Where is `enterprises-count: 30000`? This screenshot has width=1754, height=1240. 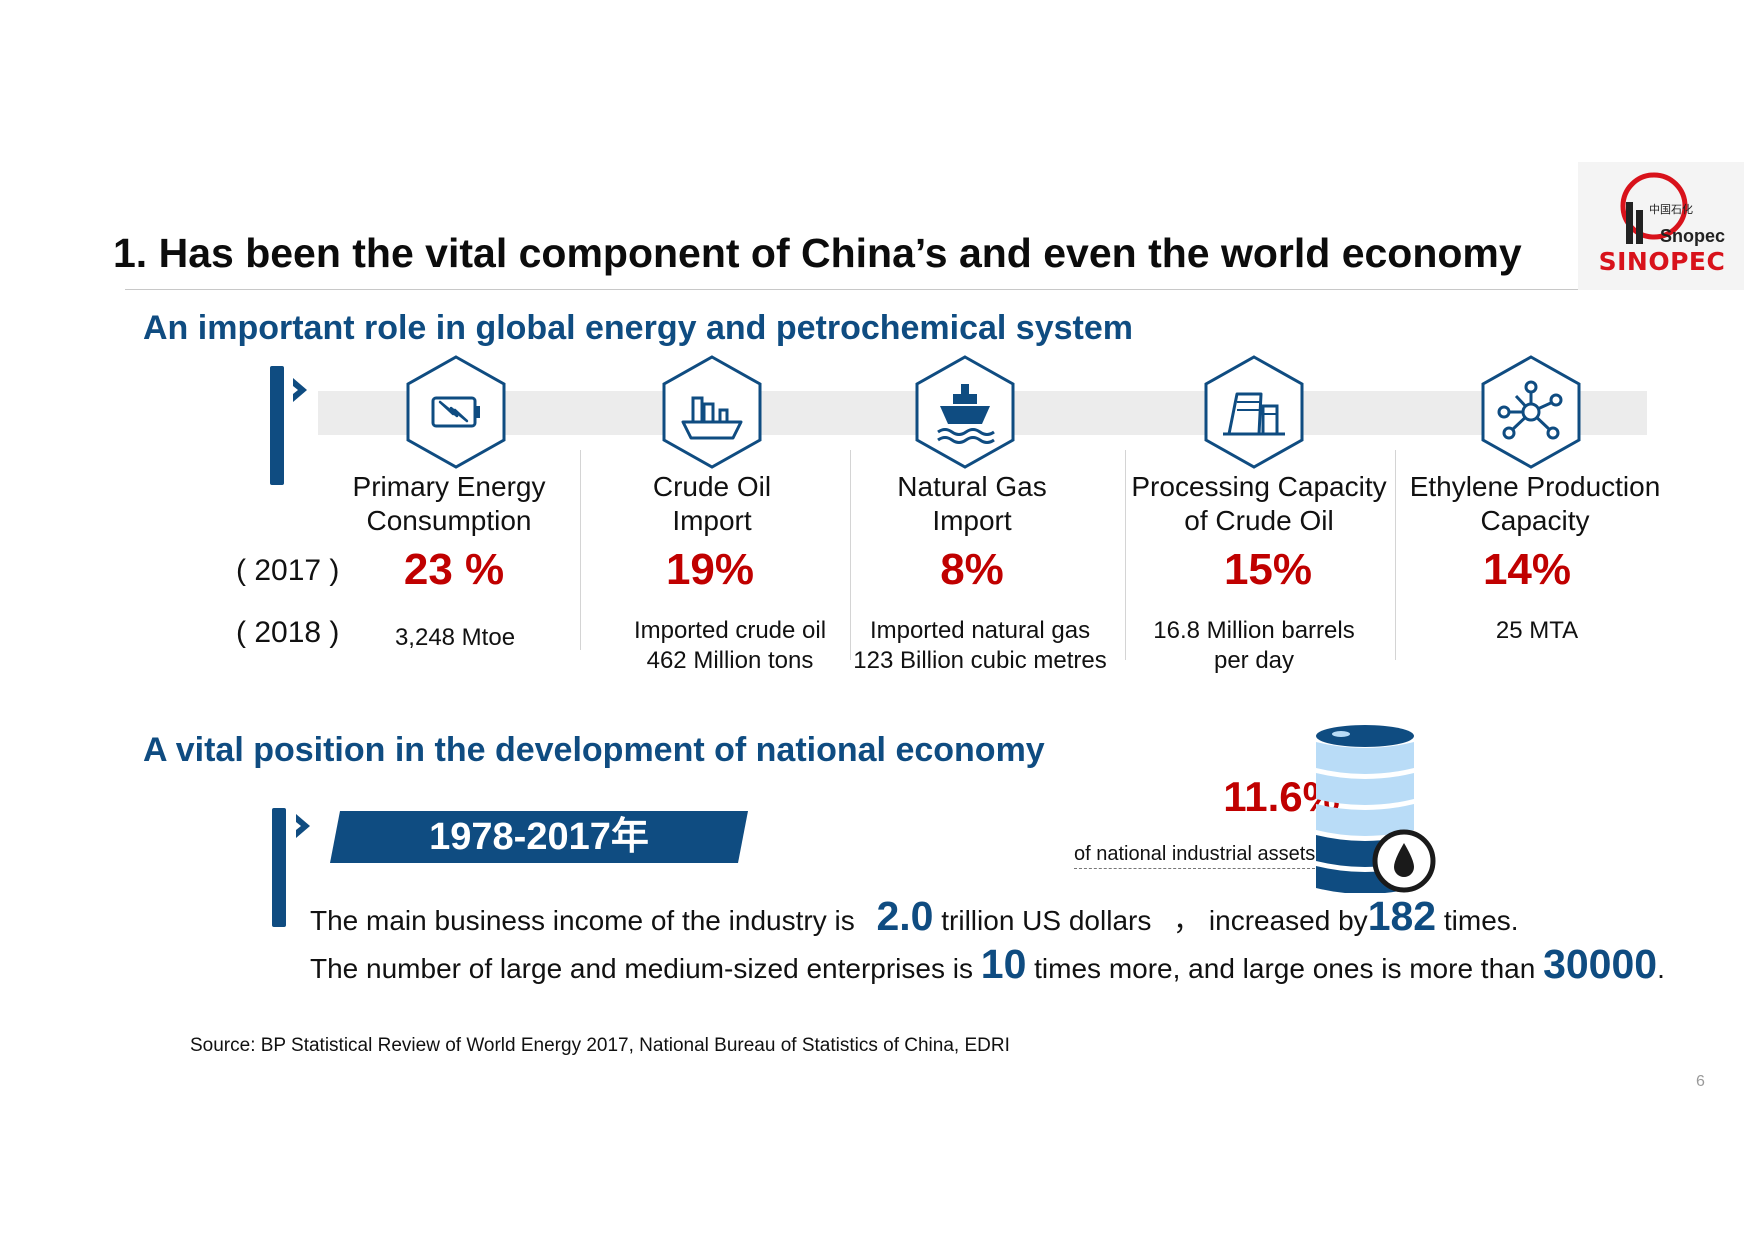
enterprises-count: 30000 is located at coordinates (1600, 964).